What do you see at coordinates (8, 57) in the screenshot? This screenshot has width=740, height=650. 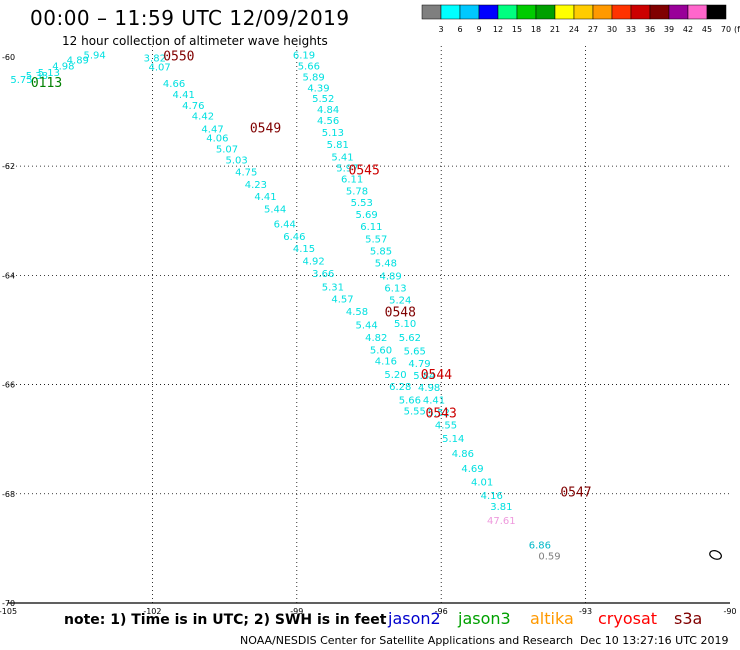 I see `y-tick-label: -60` at bounding box center [8, 57].